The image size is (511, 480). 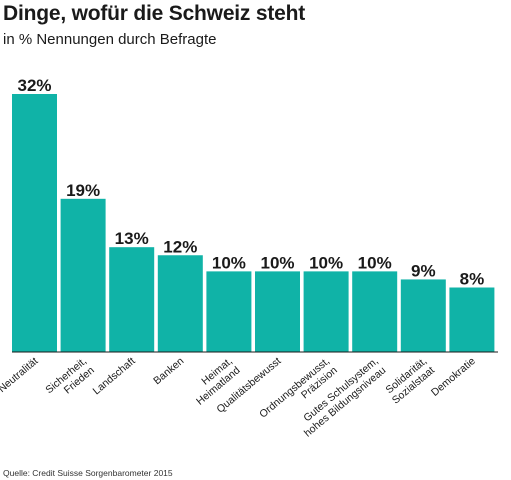 What do you see at coordinates (375, 262) in the screenshot?
I see `value-label-8: 10%` at bounding box center [375, 262].